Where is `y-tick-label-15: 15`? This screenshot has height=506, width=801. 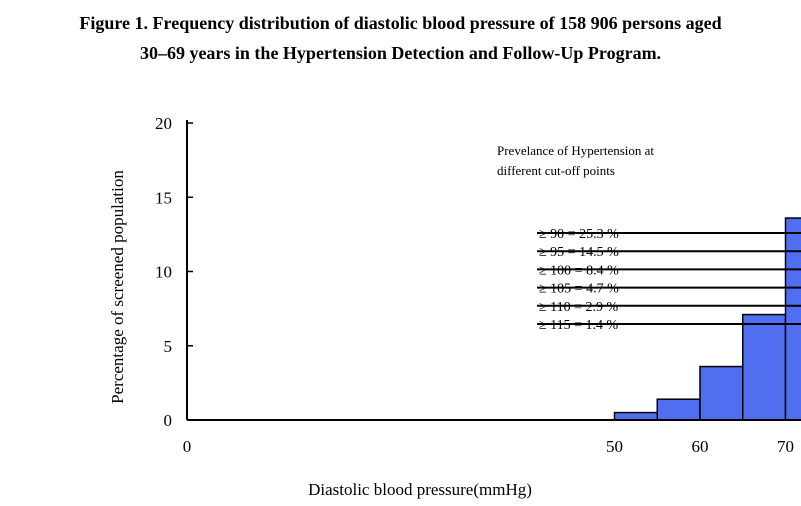
y-tick-label-15: 15 is located at coordinates (163, 197).